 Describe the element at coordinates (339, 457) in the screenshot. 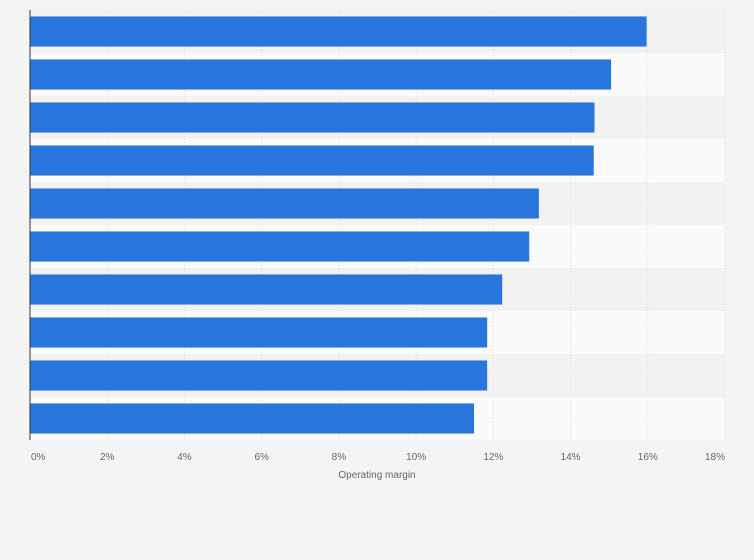

I see `x-tick-label: 8%` at that location.